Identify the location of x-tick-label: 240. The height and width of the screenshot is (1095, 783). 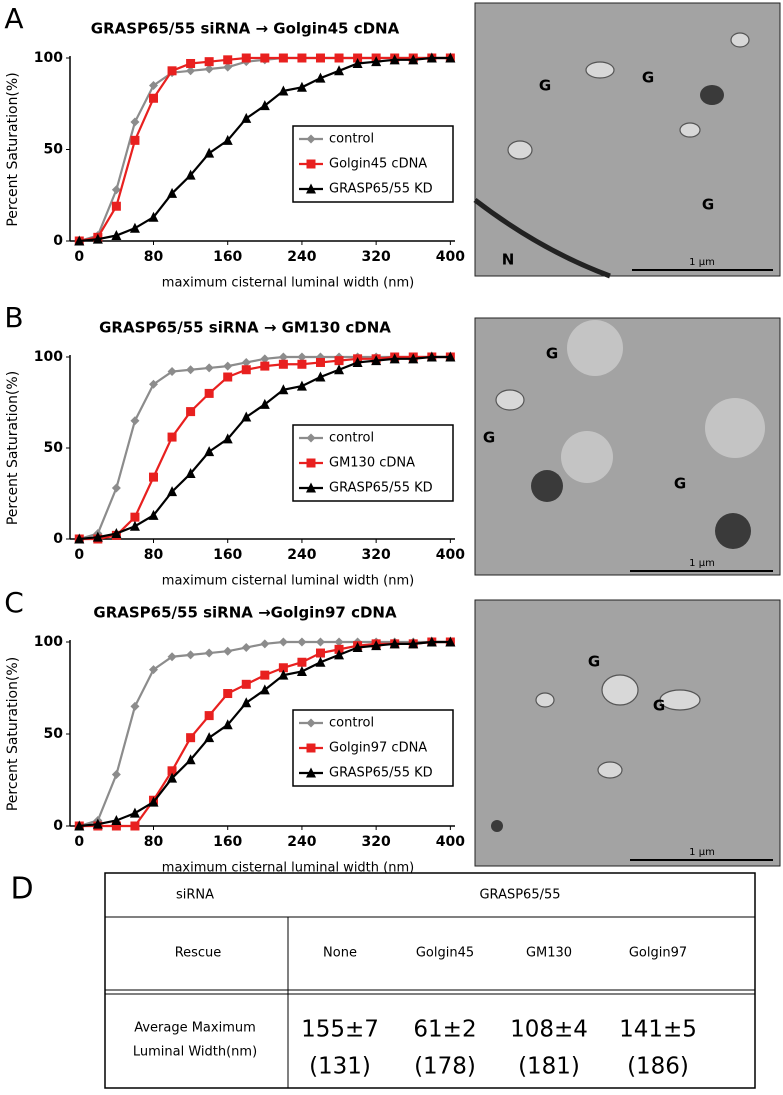
(301, 257).